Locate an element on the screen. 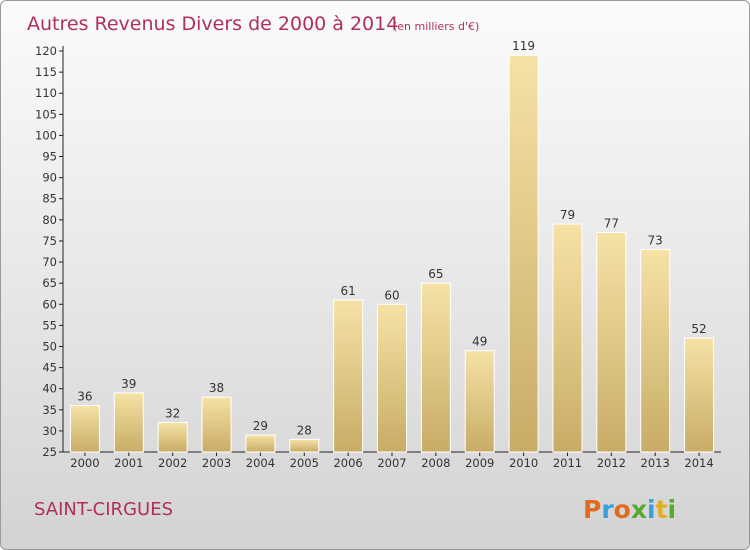 This screenshot has height=550, width=750. value-label: 119 is located at coordinates (523, 46).